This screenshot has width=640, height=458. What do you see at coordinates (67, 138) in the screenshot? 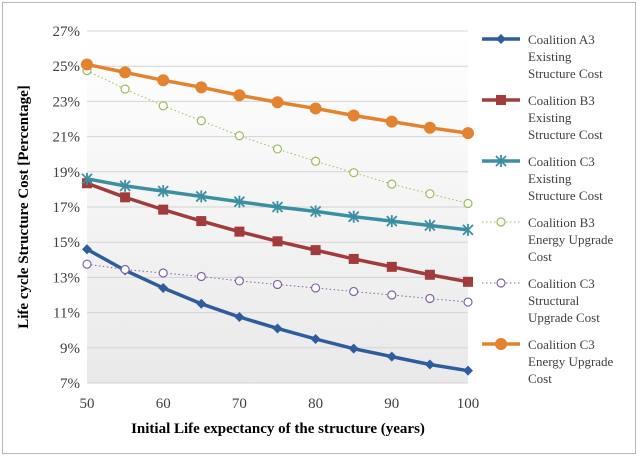
I see `y-tick-label: 21%` at bounding box center [67, 138].